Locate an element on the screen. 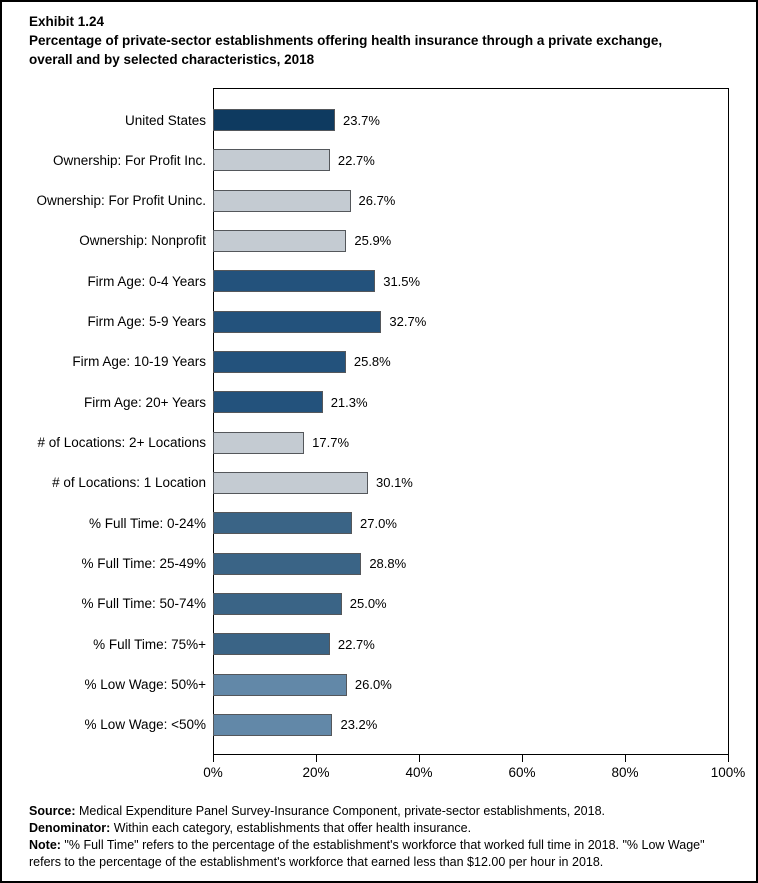 Image resolution: width=758 pixels, height=883 pixels. category-label: % Full Time: 0-24% is located at coordinates (147, 523).